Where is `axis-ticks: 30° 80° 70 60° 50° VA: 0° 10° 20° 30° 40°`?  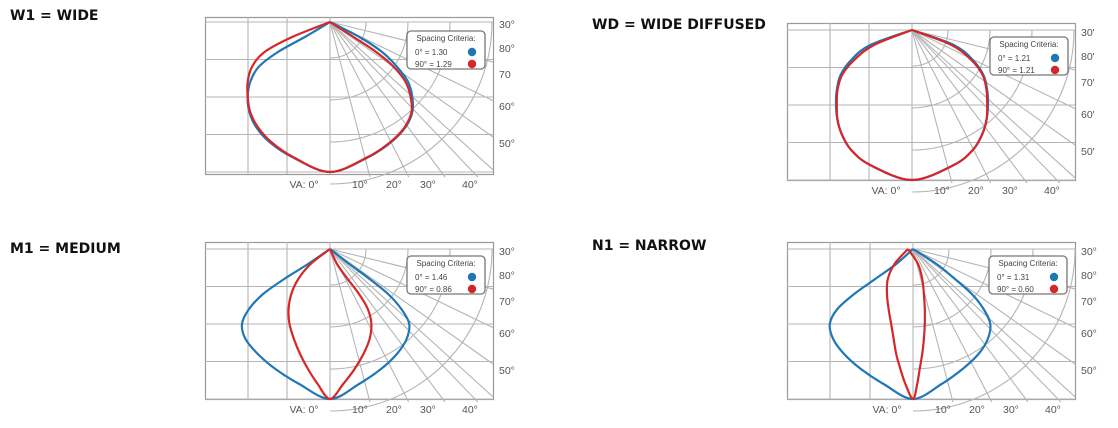 axis-ticks: 30° 80° 70 60° 50° VA: 0° 10° 20° 30° 40° is located at coordinates (401, 105).